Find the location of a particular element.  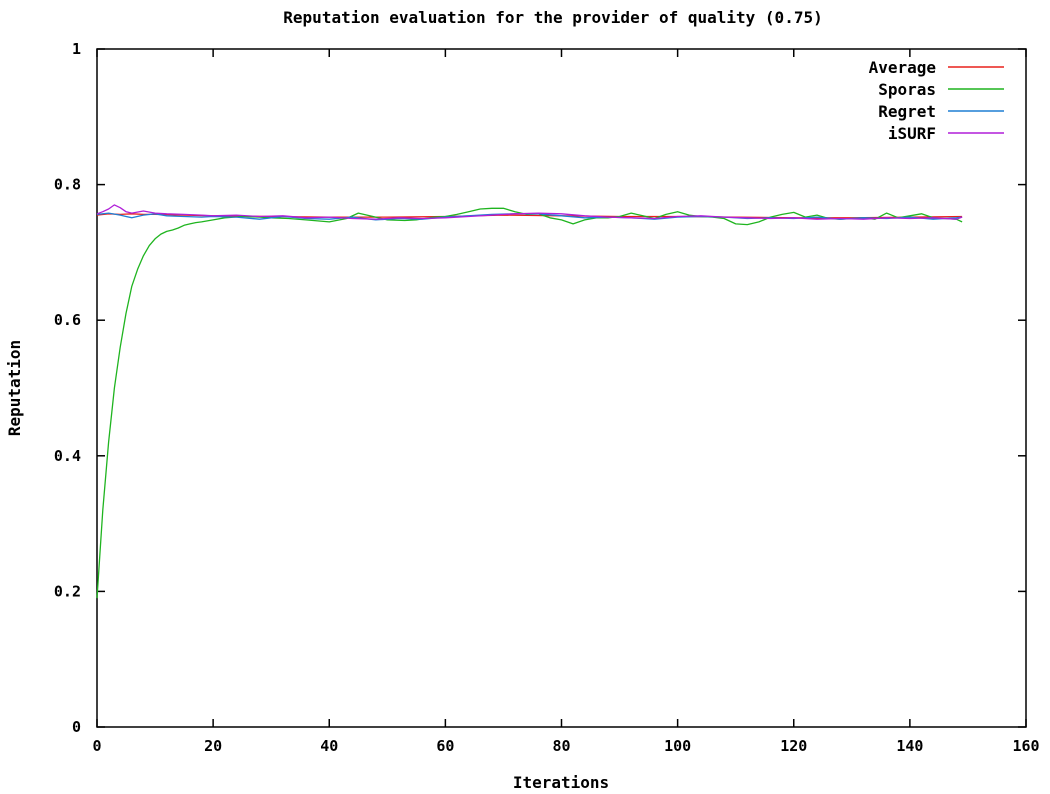

legend-label-regret: Regret is located at coordinates (907, 111).